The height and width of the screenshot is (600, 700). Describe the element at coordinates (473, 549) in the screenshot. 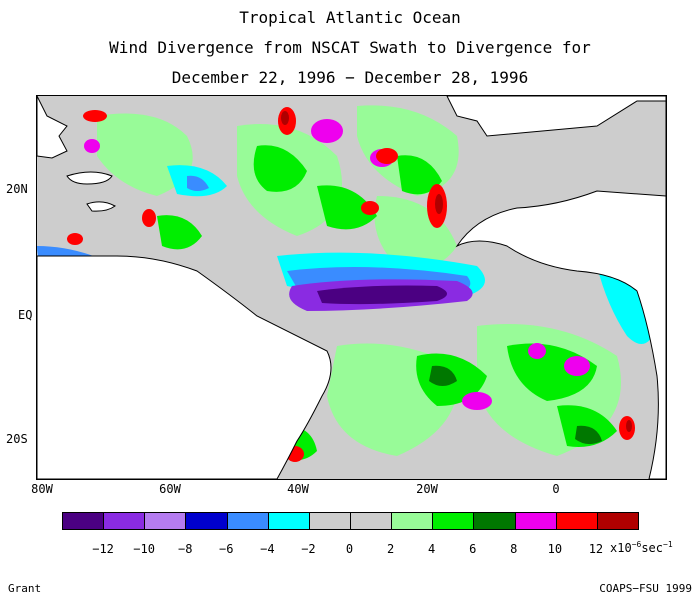

I see `colorbar-tick-label: 6` at that location.